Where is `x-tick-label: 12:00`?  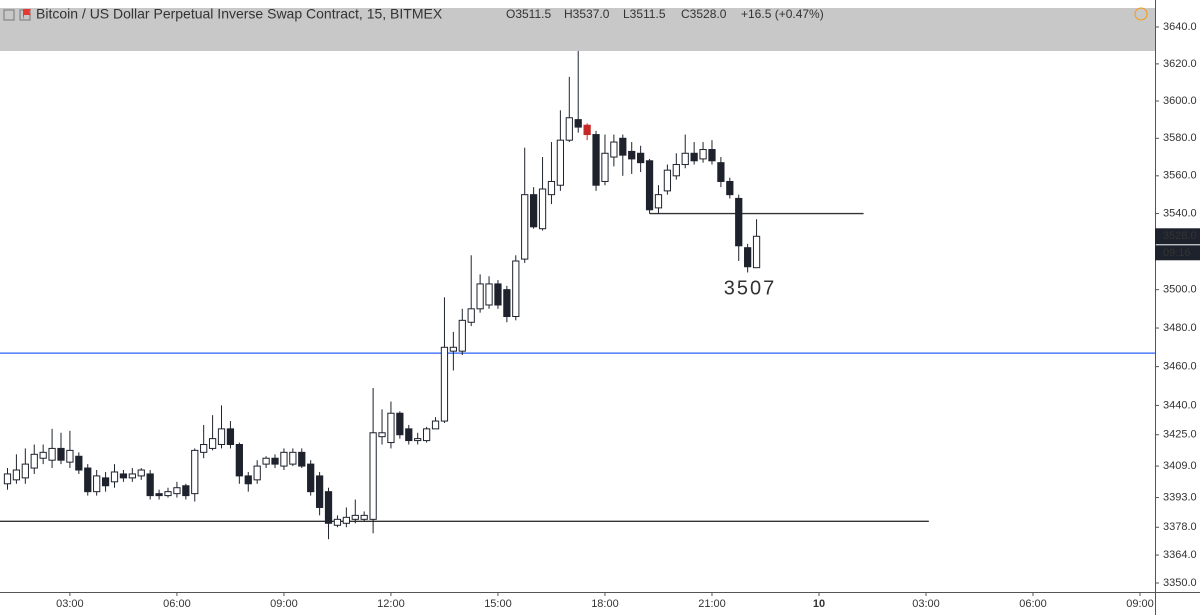 x-tick-label: 12:00 is located at coordinates (391, 604).